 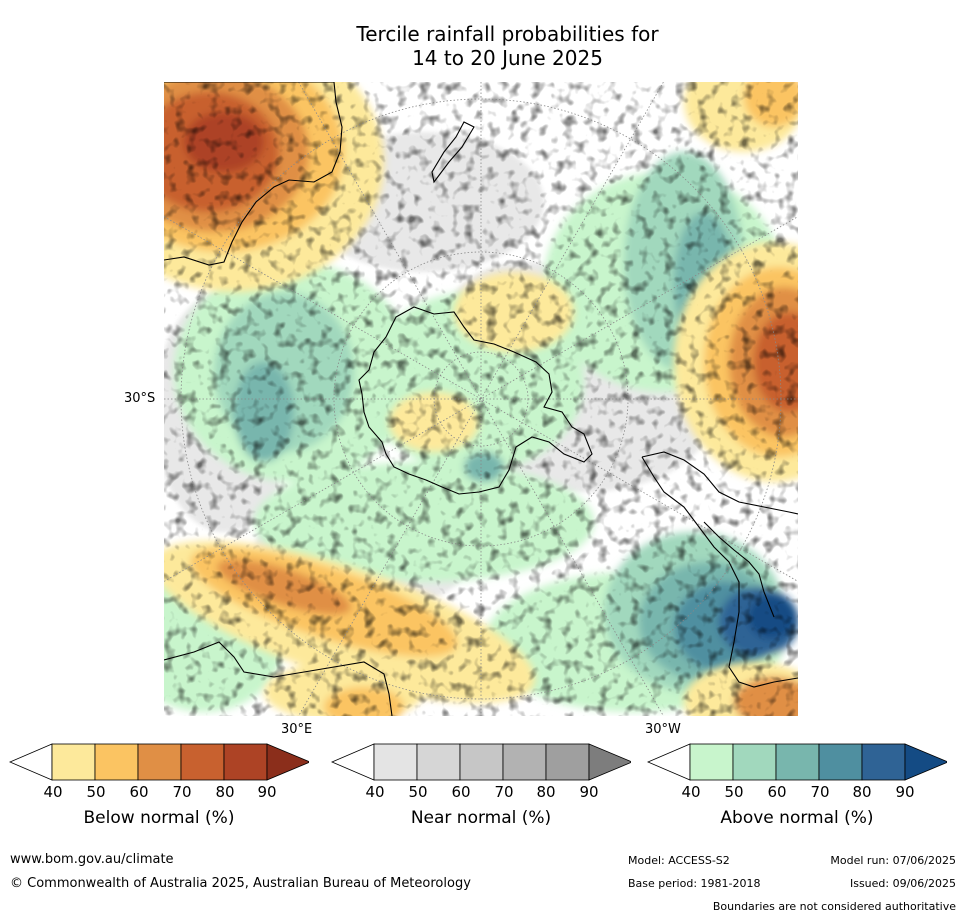 I want to click on above-tick: 90, so click(x=905, y=792).